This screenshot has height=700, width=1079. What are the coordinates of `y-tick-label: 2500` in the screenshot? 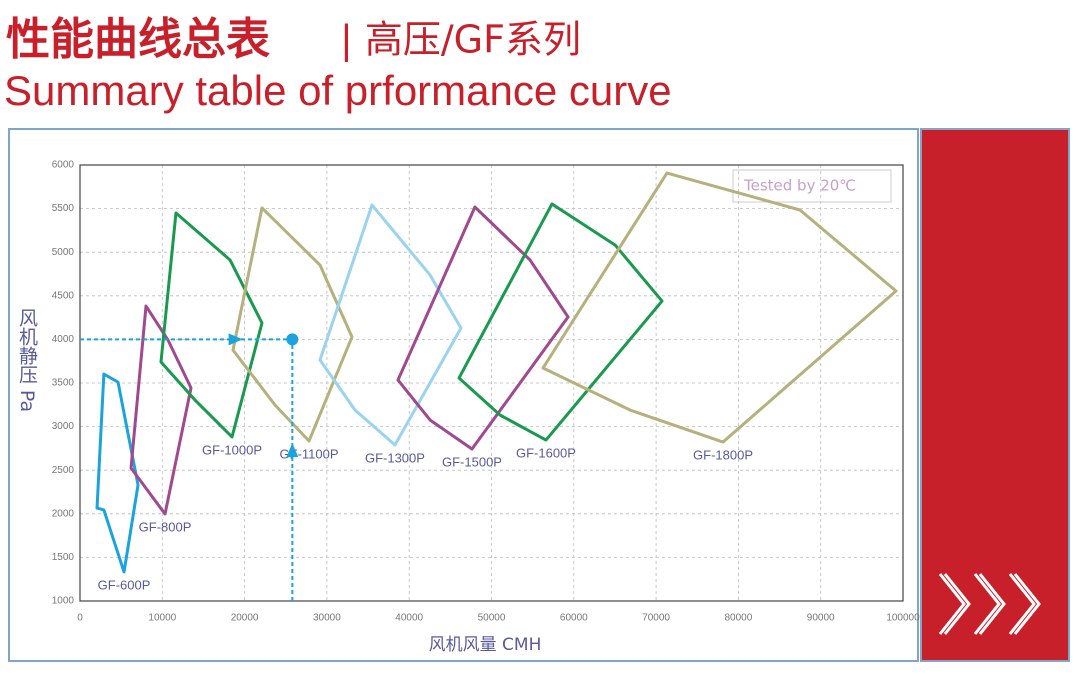 It's located at (63, 470).